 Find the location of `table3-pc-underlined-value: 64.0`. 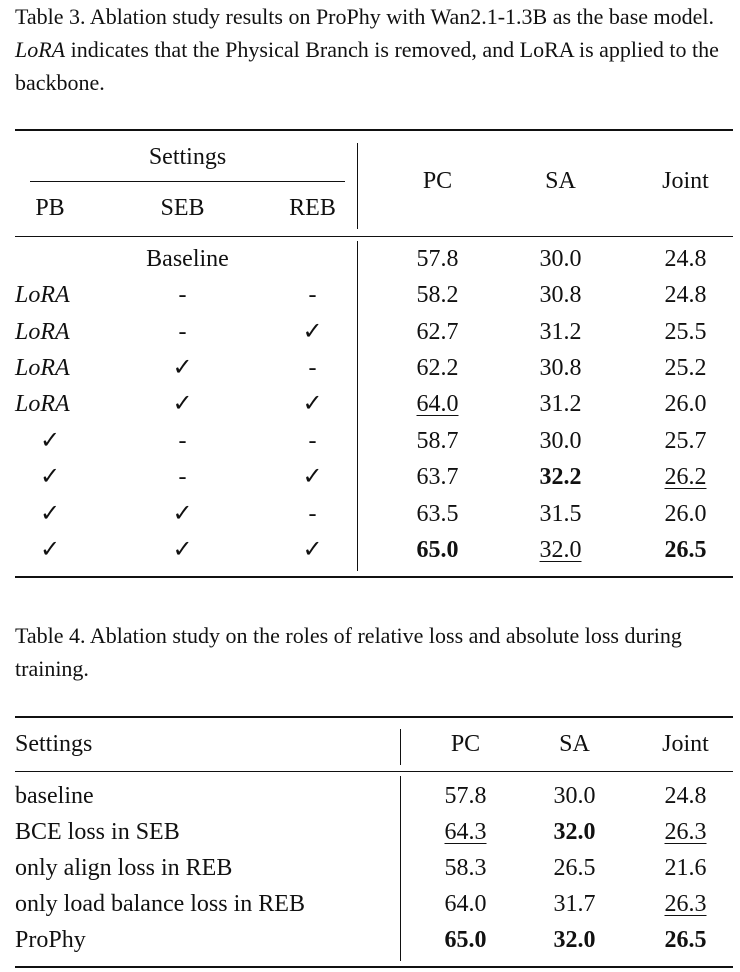

table3-pc-underlined-value: 64.0 is located at coordinates (437, 404).